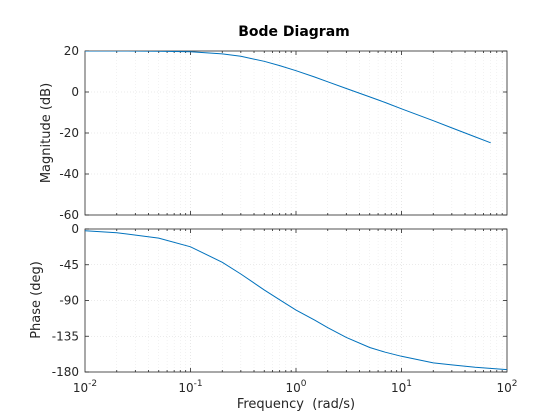  Describe the element at coordinates (69, 301) in the screenshot. I see `y-tick-label: -90` at that location.